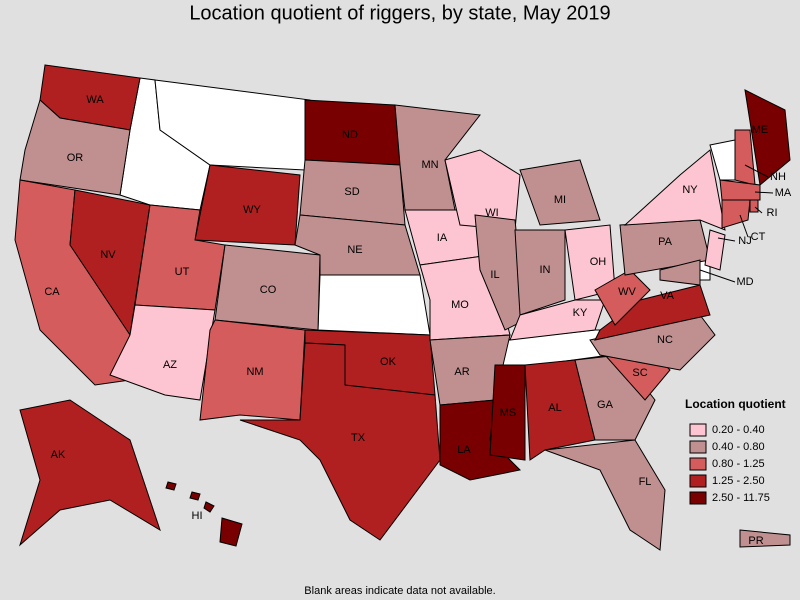 This screenshot has height=600, width=800. Describe the element at coordinates (645, 482) in the screenshot. I see `state-label: FL` at that location.